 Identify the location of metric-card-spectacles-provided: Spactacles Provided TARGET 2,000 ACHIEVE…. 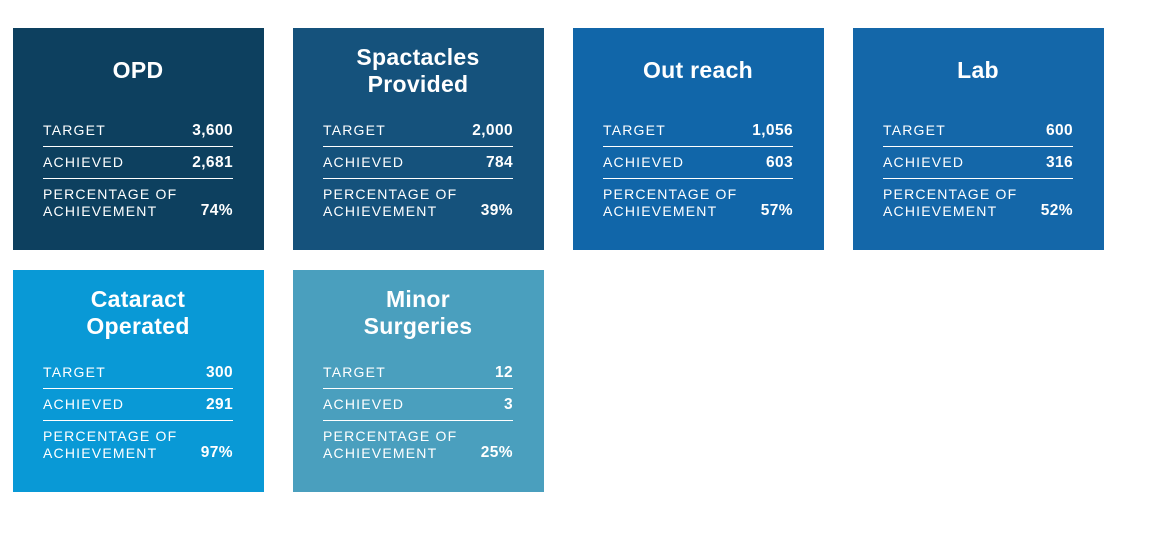
(418, 139).